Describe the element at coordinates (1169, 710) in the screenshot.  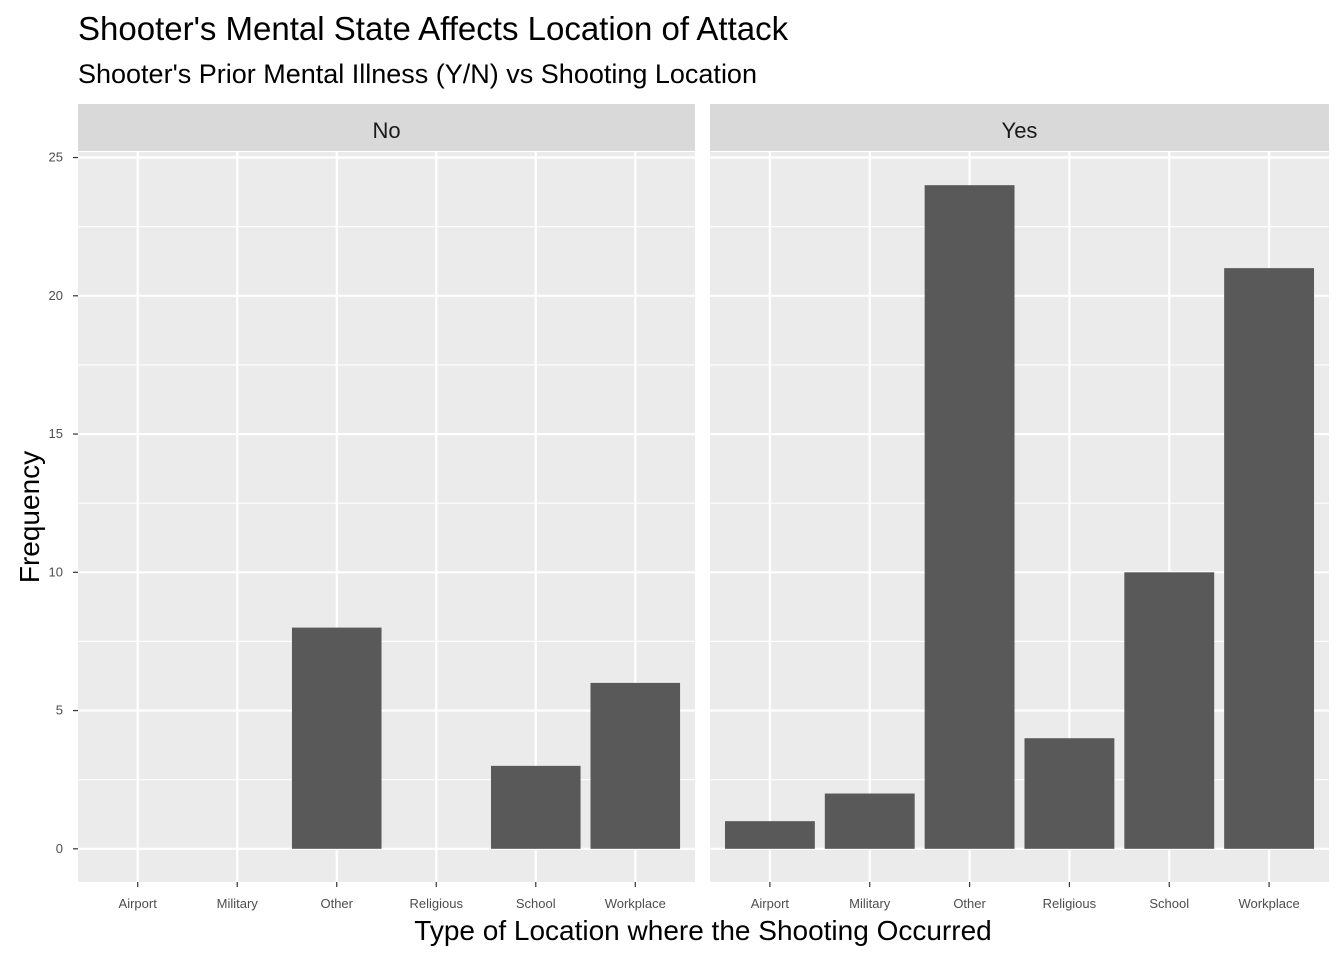
I see `bar-yes-school` at that location.